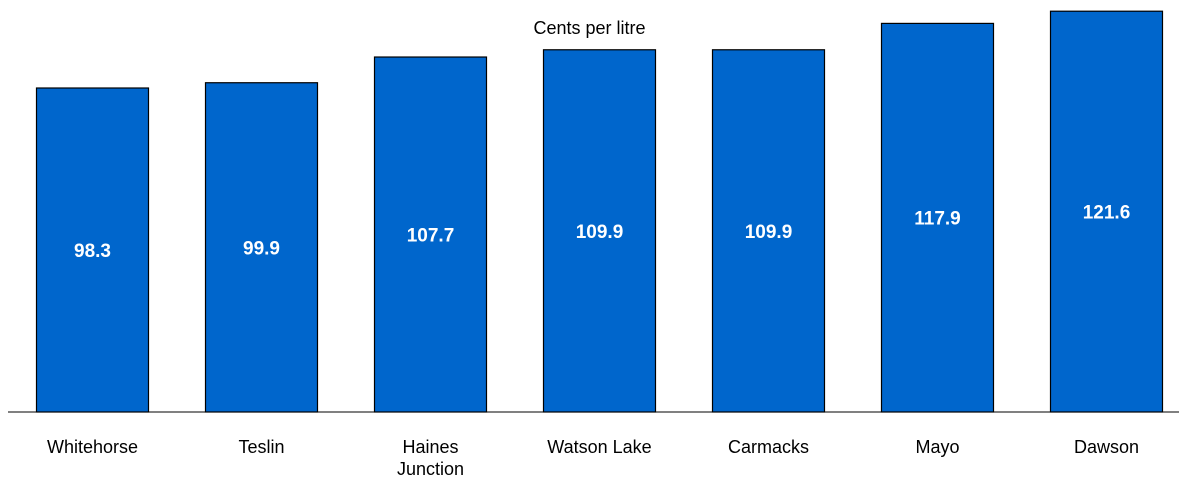  I want to click on data-label-5: 117.9, so click(937, 219).